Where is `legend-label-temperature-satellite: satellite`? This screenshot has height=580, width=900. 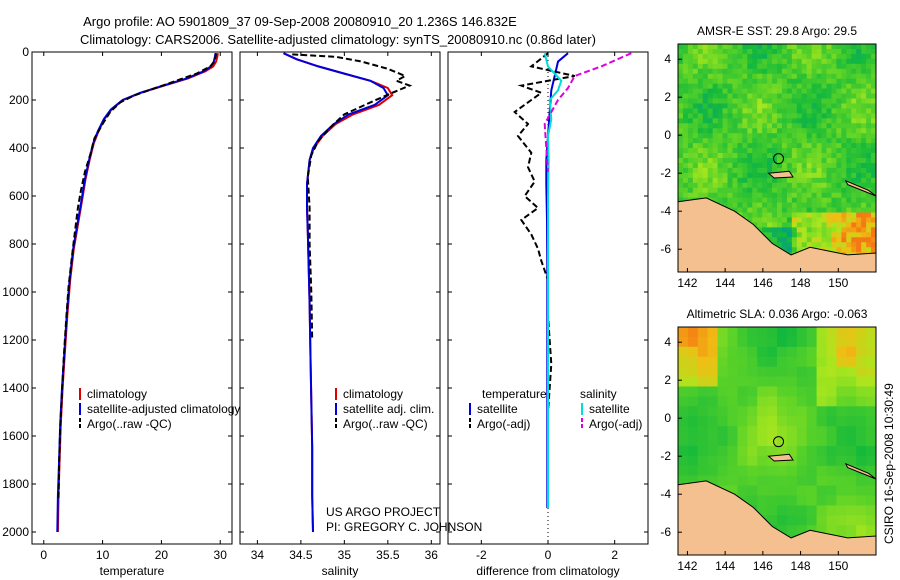 legend-label-temperature-satellite: satellite is located at coordinates (497, 409).